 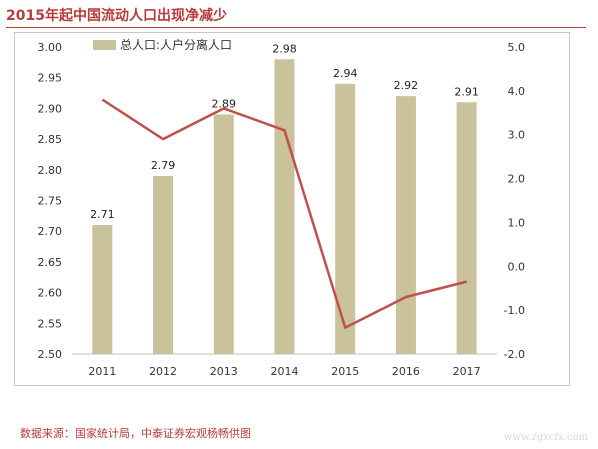 I want to click on bar-value-label: 2.92, so click(x=406, y=85).